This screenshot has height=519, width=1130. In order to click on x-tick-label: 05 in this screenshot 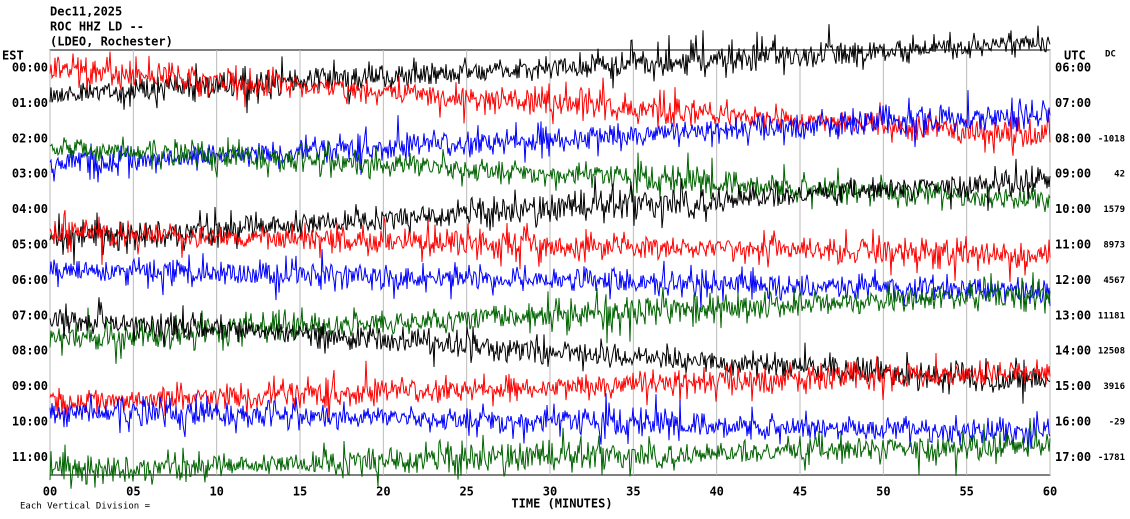, I will do `click(133, 492)`.